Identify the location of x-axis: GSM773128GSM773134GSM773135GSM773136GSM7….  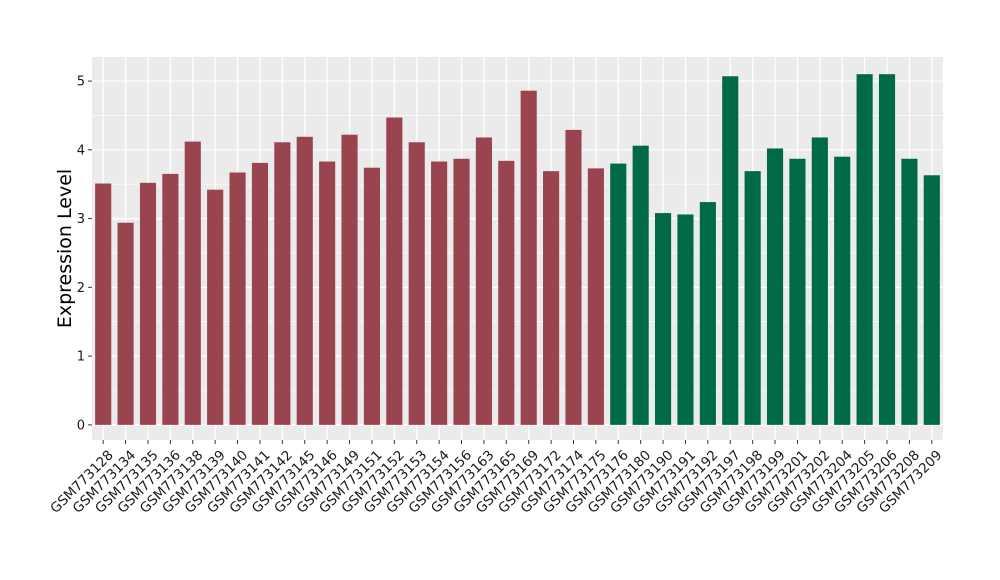
(496, 478).